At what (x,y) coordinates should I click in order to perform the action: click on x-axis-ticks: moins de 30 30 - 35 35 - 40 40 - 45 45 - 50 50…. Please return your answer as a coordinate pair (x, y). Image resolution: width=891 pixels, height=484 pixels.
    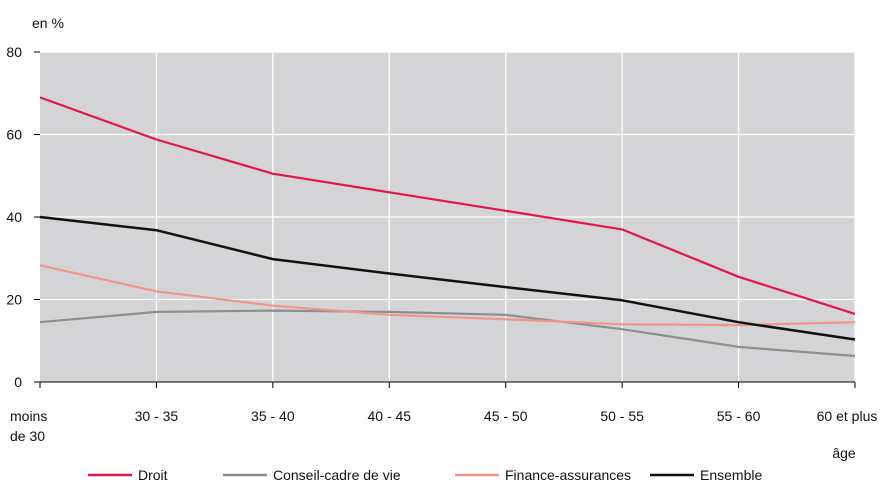
    Looking at the image, I should click on (443, 413).